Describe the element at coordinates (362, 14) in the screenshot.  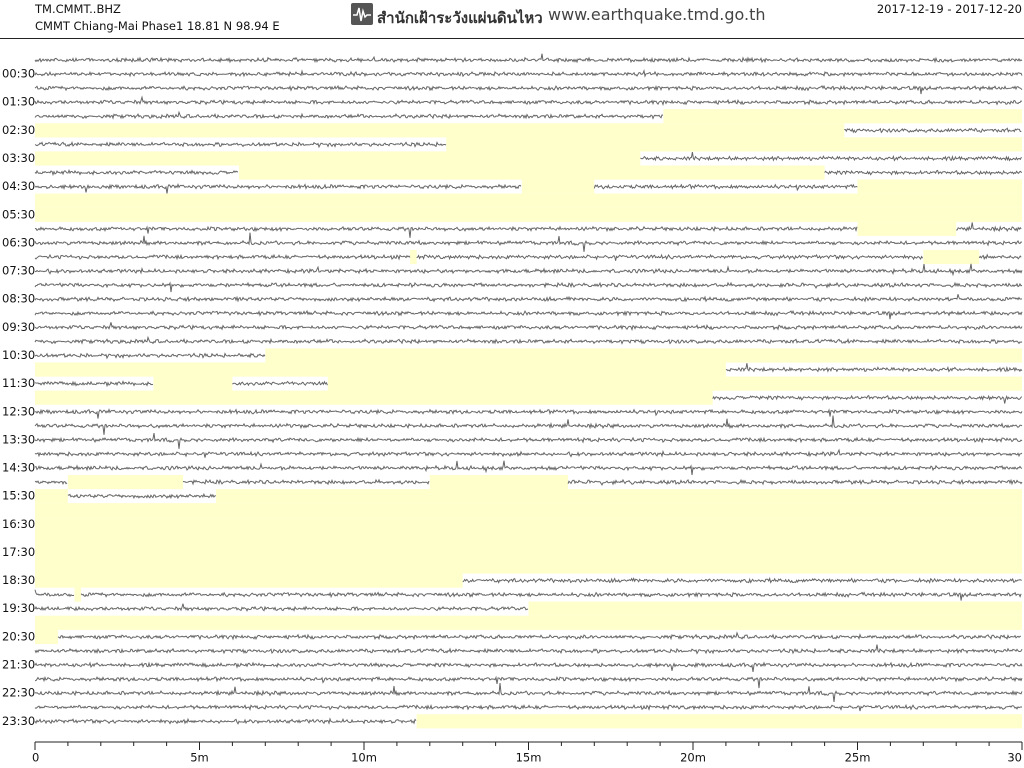
I see `agency-logo` at that location.